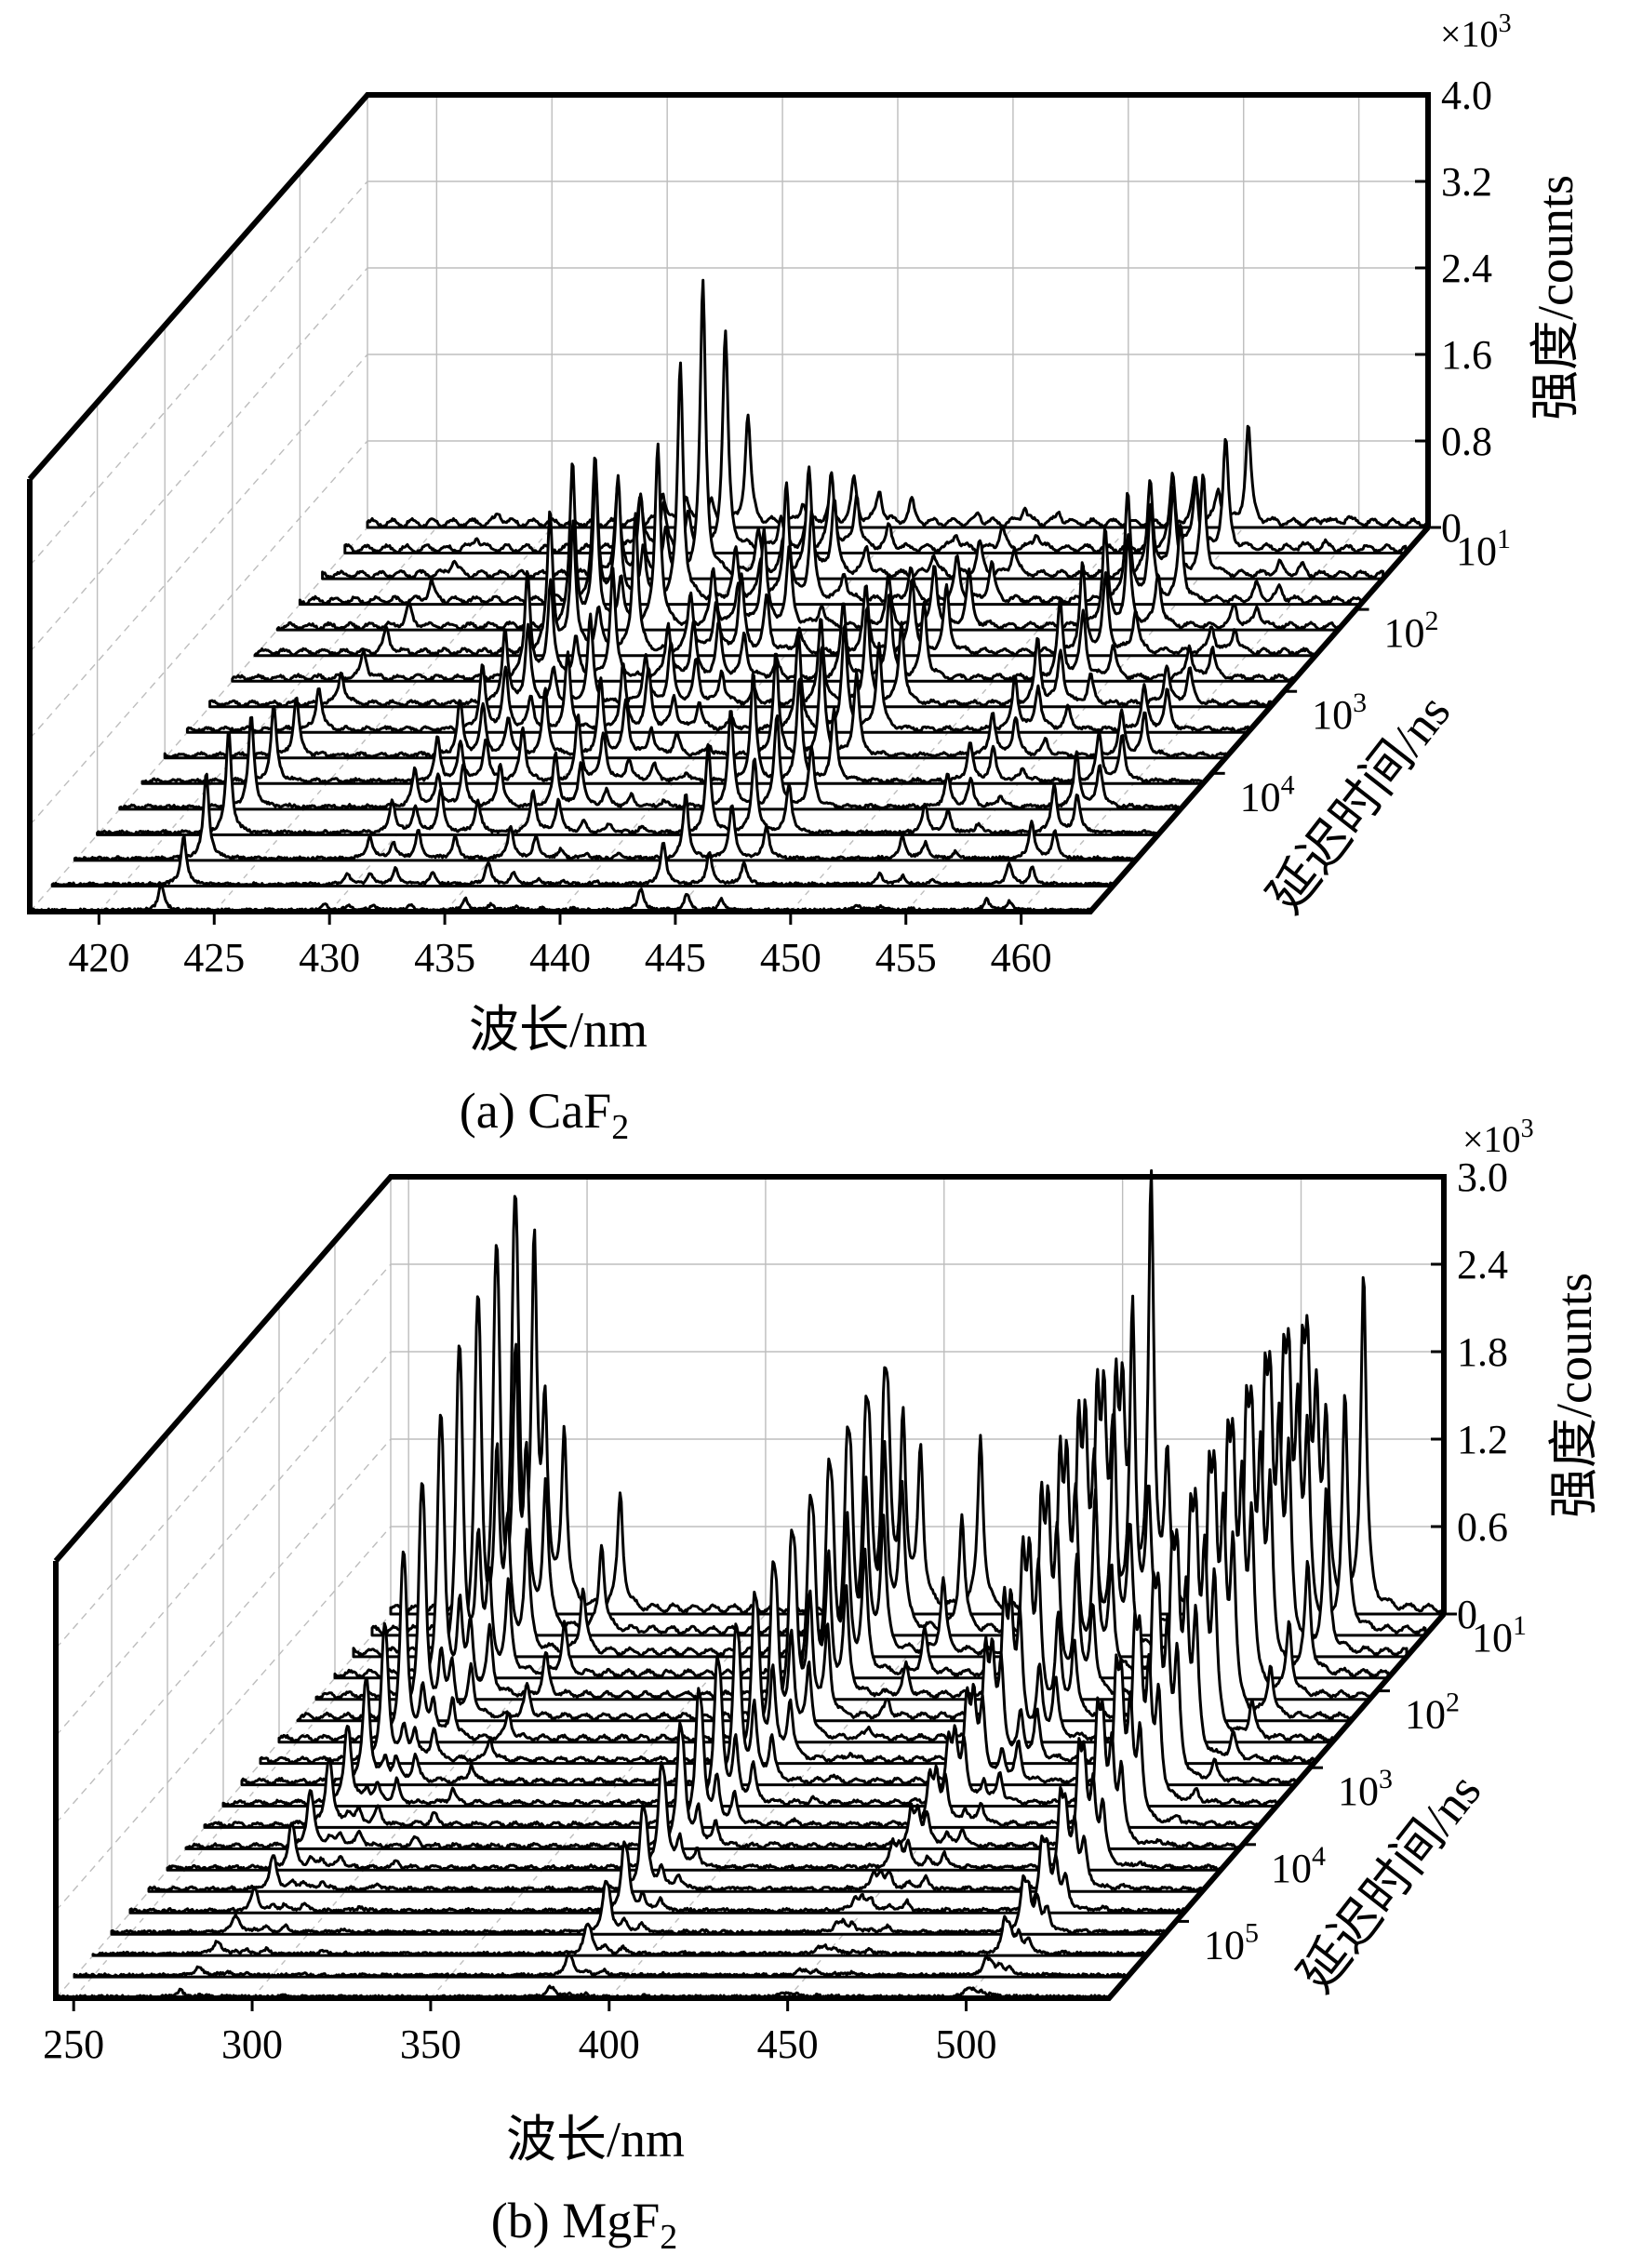 The height and width of the screenshot is (2268, 1629). I want to click on z-tick-label: 0.8, so click(1466, 441).